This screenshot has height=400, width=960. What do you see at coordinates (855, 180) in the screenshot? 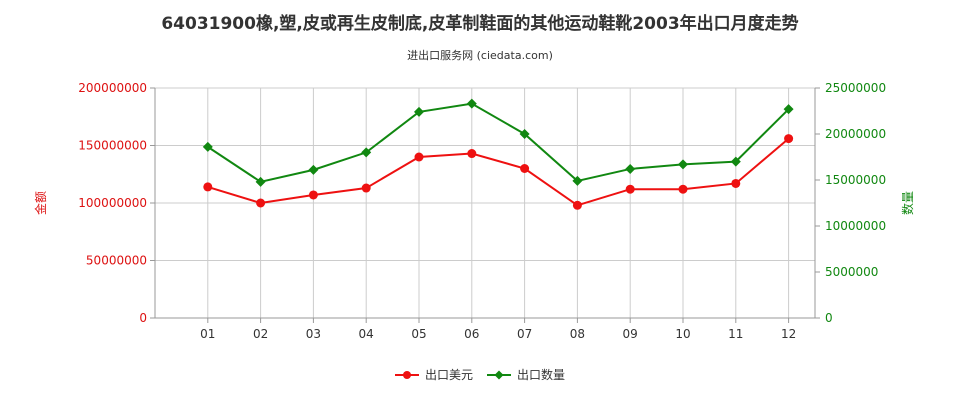
I see `y-right-tick-label: 15000000` at bounding box center [855, 180].